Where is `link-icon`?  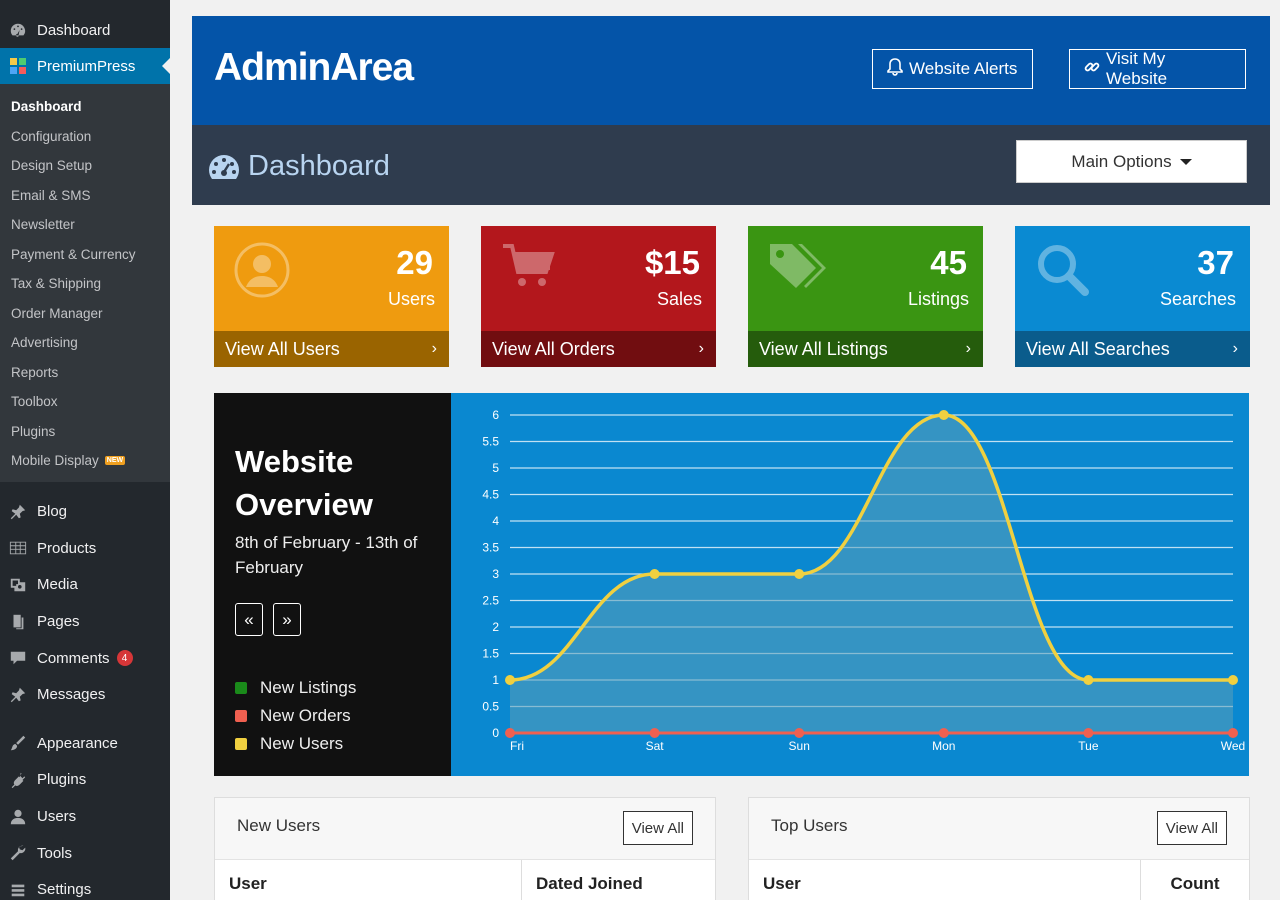
link-icon is located at coordinates (1092, 69).